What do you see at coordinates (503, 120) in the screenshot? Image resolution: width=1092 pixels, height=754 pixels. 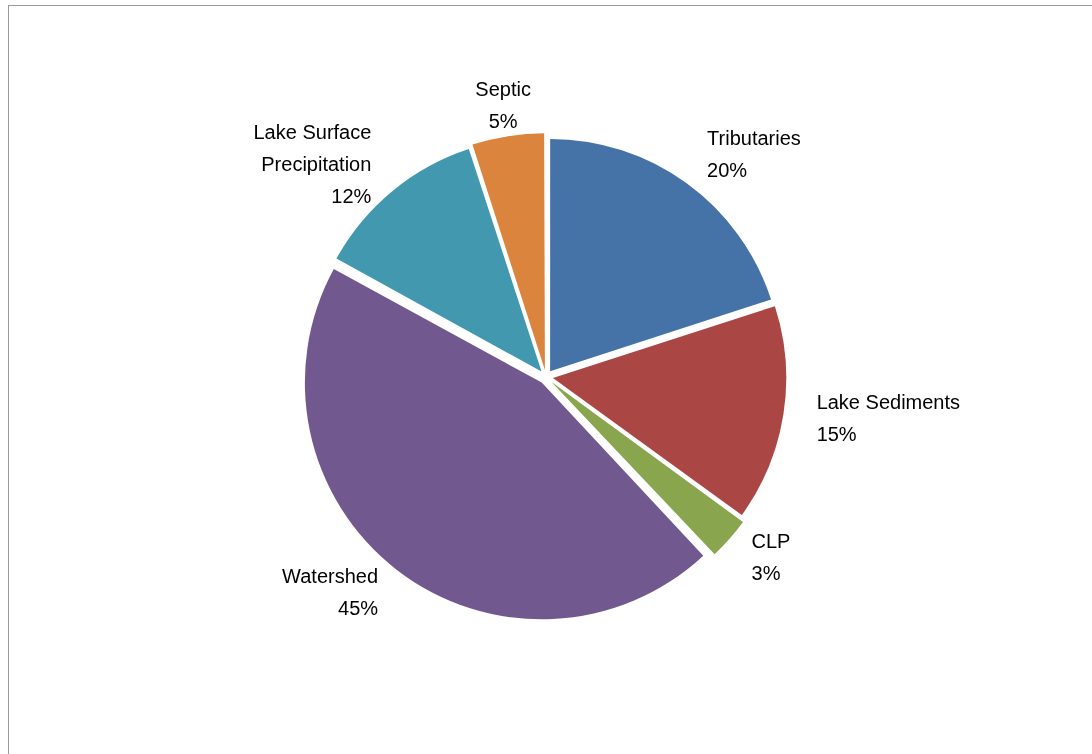 I see `data-label: 5%` at bounding box center [503, 120].